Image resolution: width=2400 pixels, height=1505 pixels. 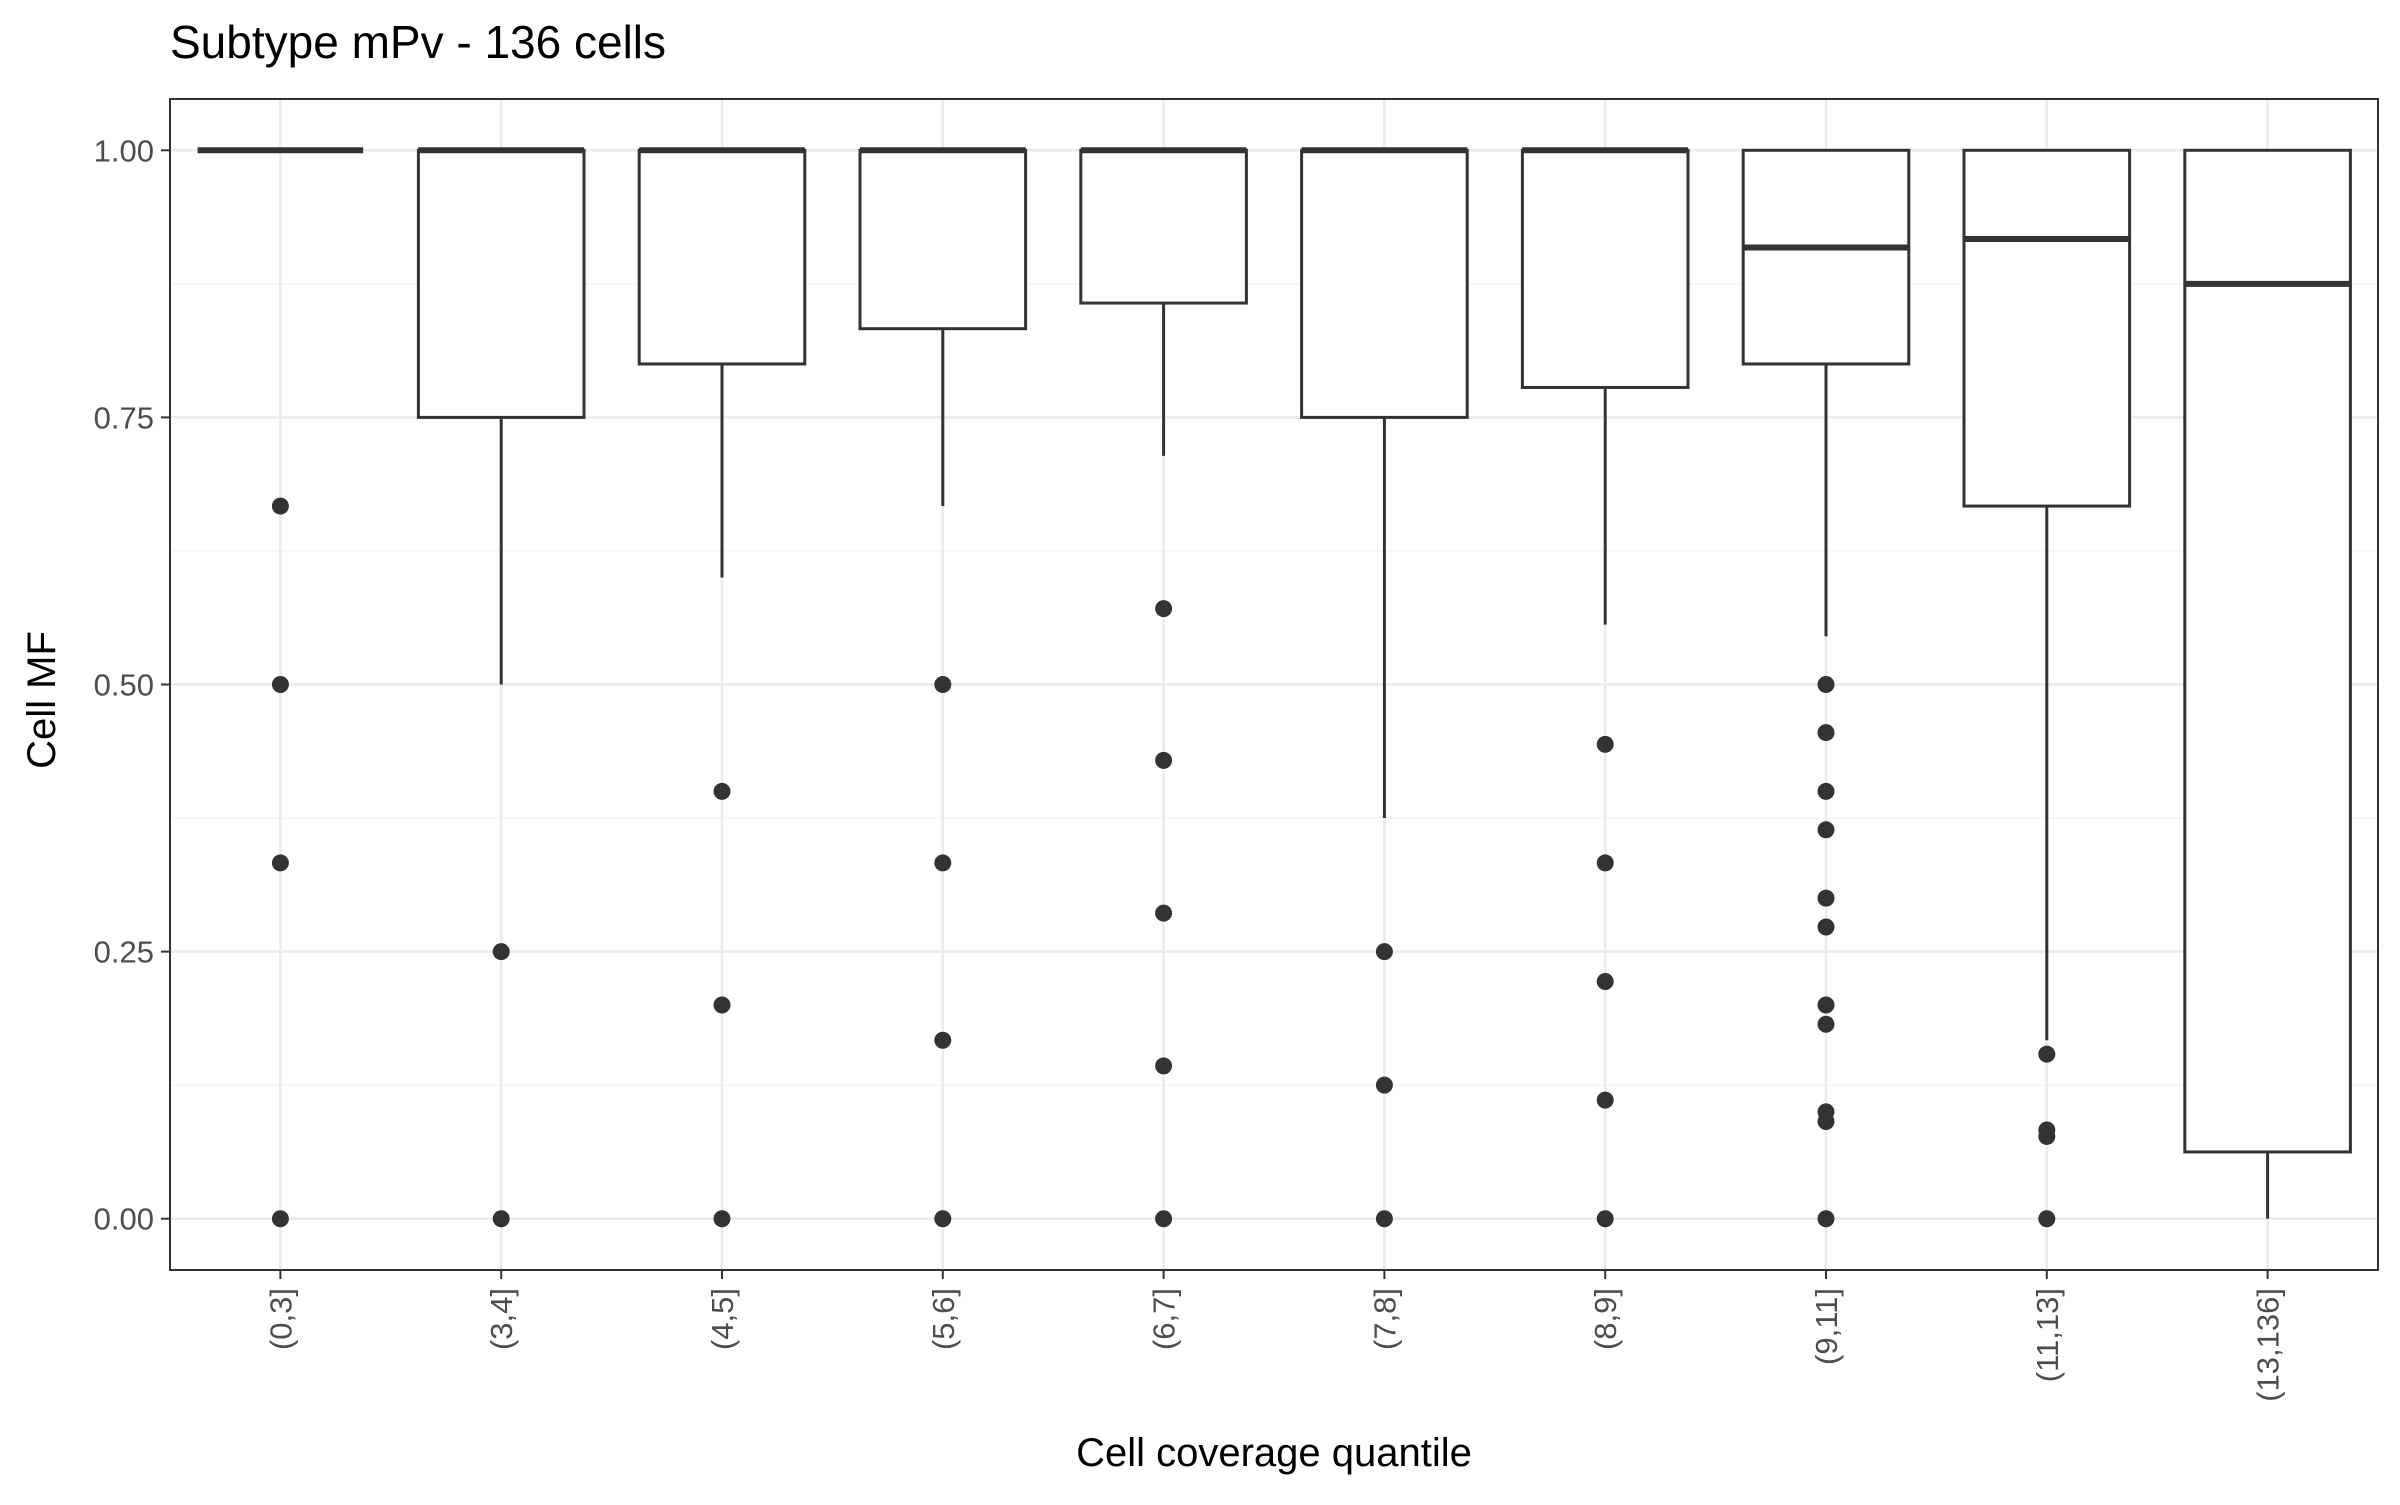 I want to click on y-tick-label: 0.00, so click(x=124, y=1219).